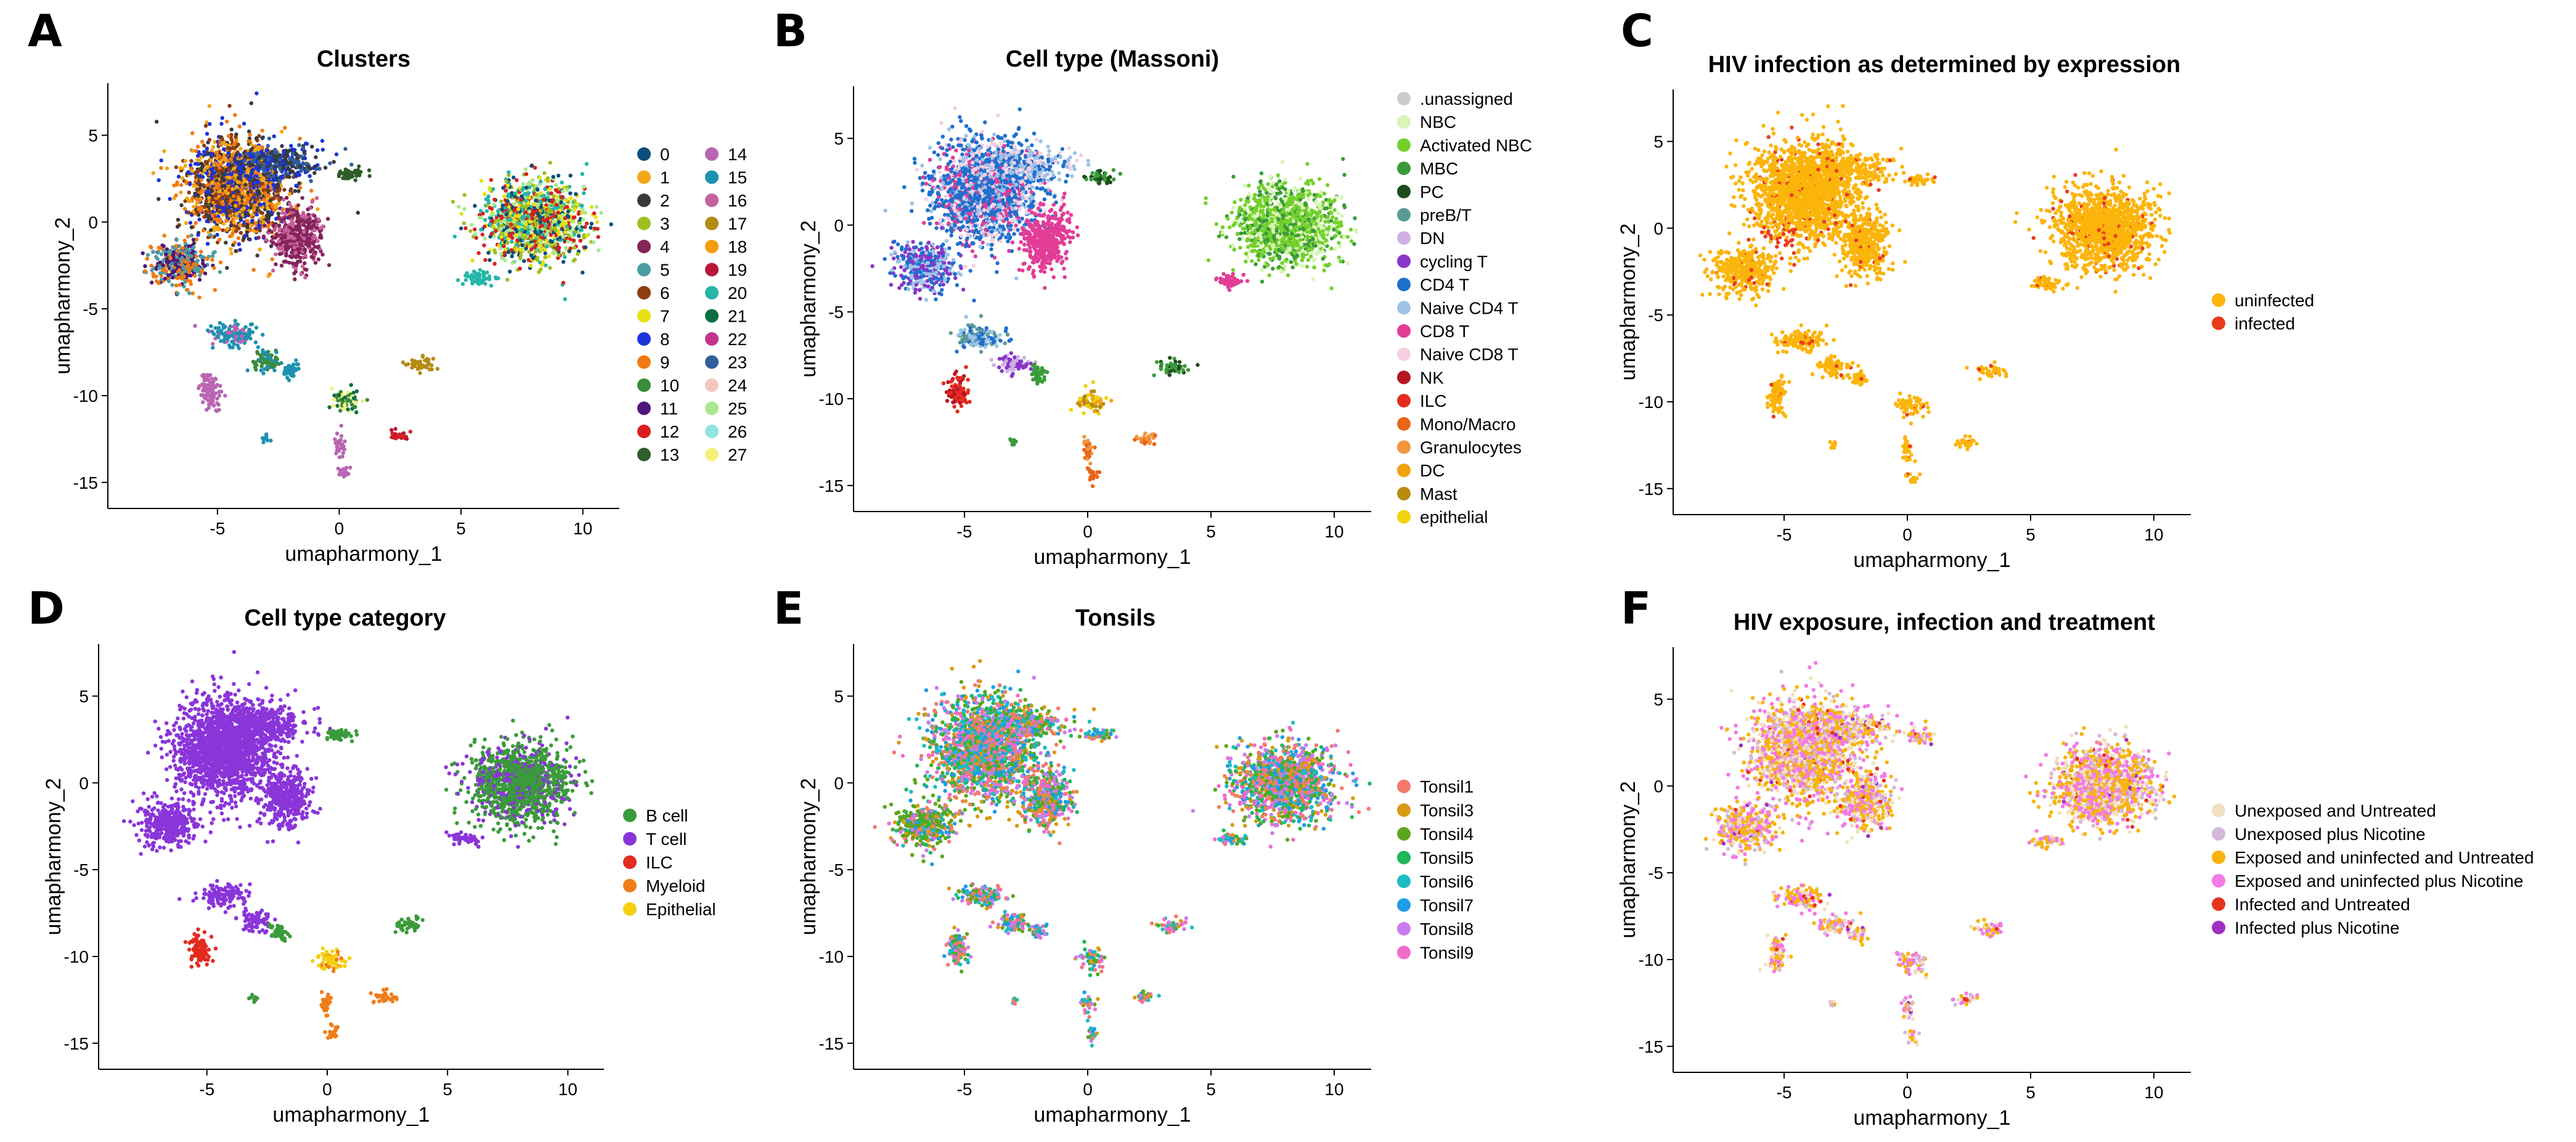 The width and height of the screenshot is (2576, 1142). Describe the element at coordinates (726, 200) in the screenshot. I see `legend-item: 16` at that location.